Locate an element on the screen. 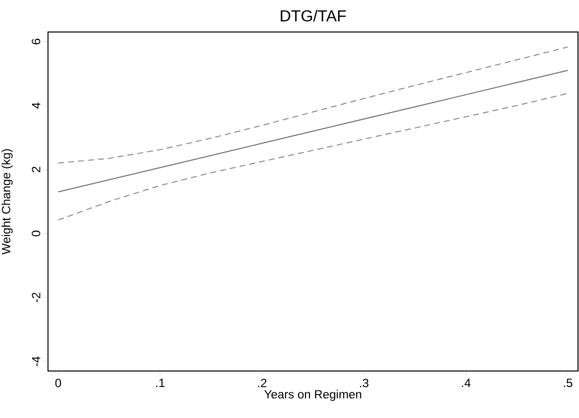 This screenshot has width=579, height=418. y-axis-title: Weight Change (kg) is located at coordinates (7, 201).